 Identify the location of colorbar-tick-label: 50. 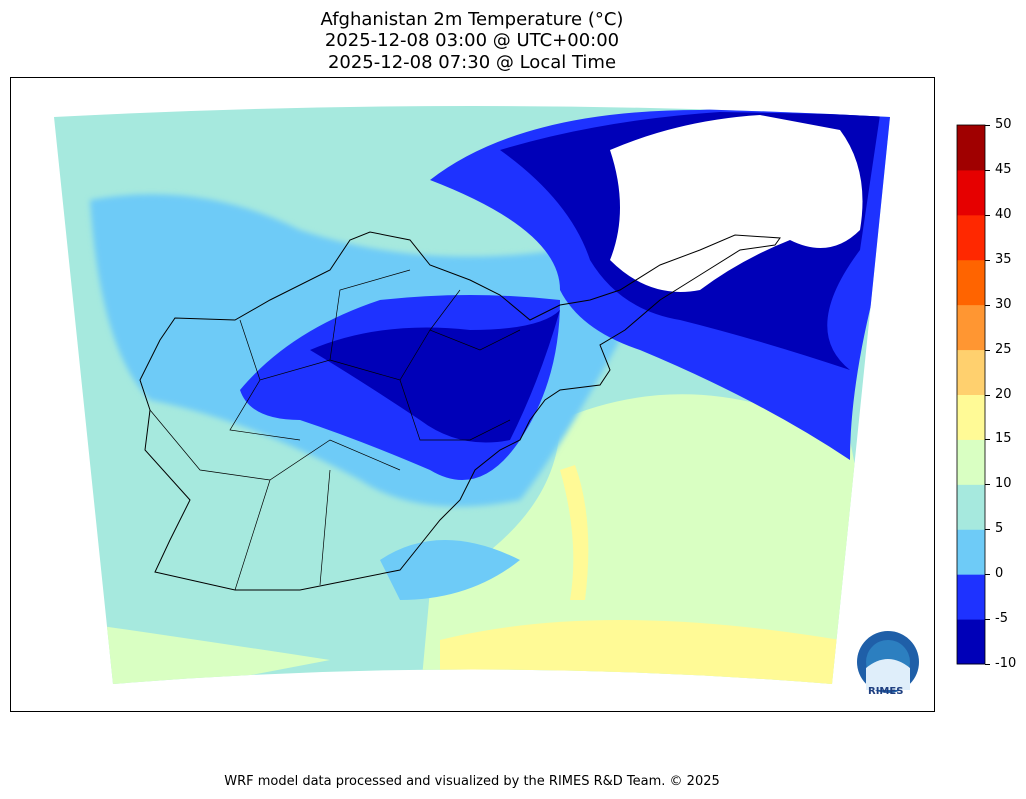
(1003, 124).